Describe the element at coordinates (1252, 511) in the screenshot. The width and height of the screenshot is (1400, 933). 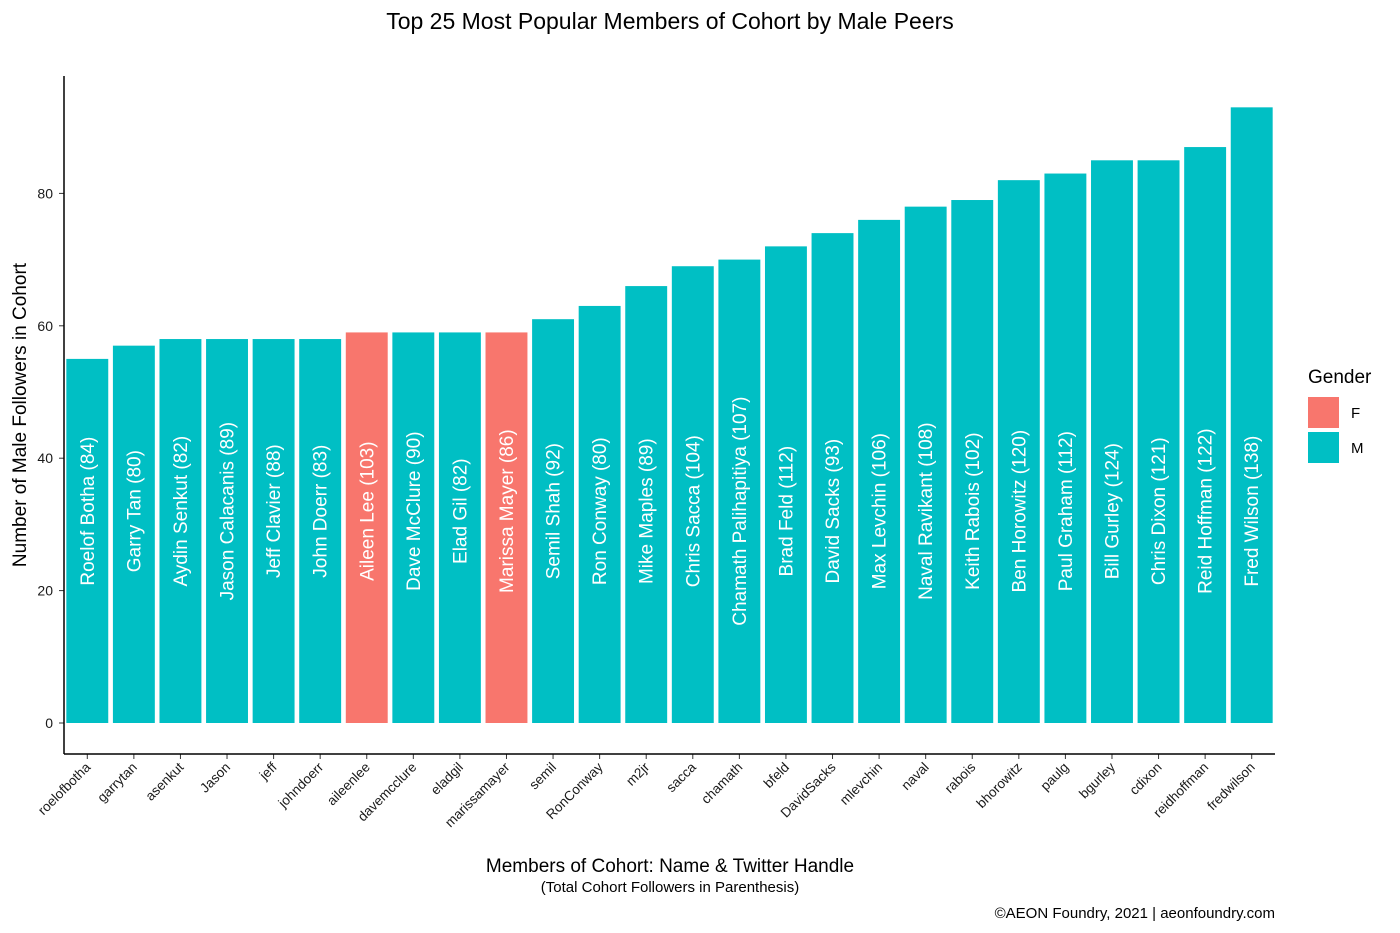
I see `bar-label-fredwilson: Fred Wilson (138)` at that location.